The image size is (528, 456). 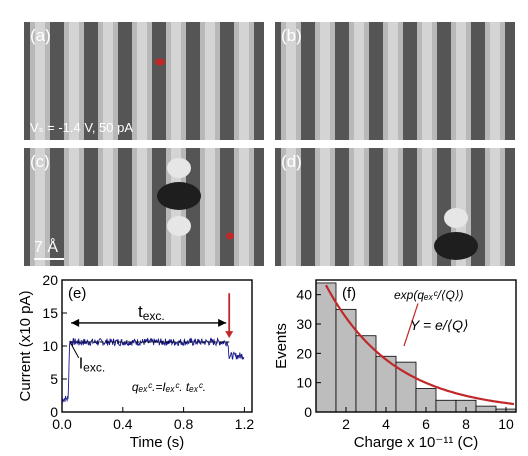 What do you see at coordinates (157, 442) in the screenshot?
I see `x-axis-label-e: Time (s)` at bounding box center [157, 442].